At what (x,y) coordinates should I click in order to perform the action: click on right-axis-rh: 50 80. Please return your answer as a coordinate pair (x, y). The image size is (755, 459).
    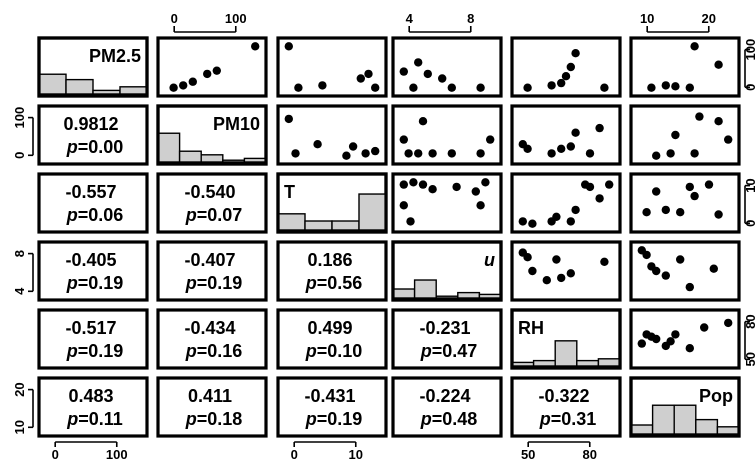
    Looking at the image, I should click on (749, 340).